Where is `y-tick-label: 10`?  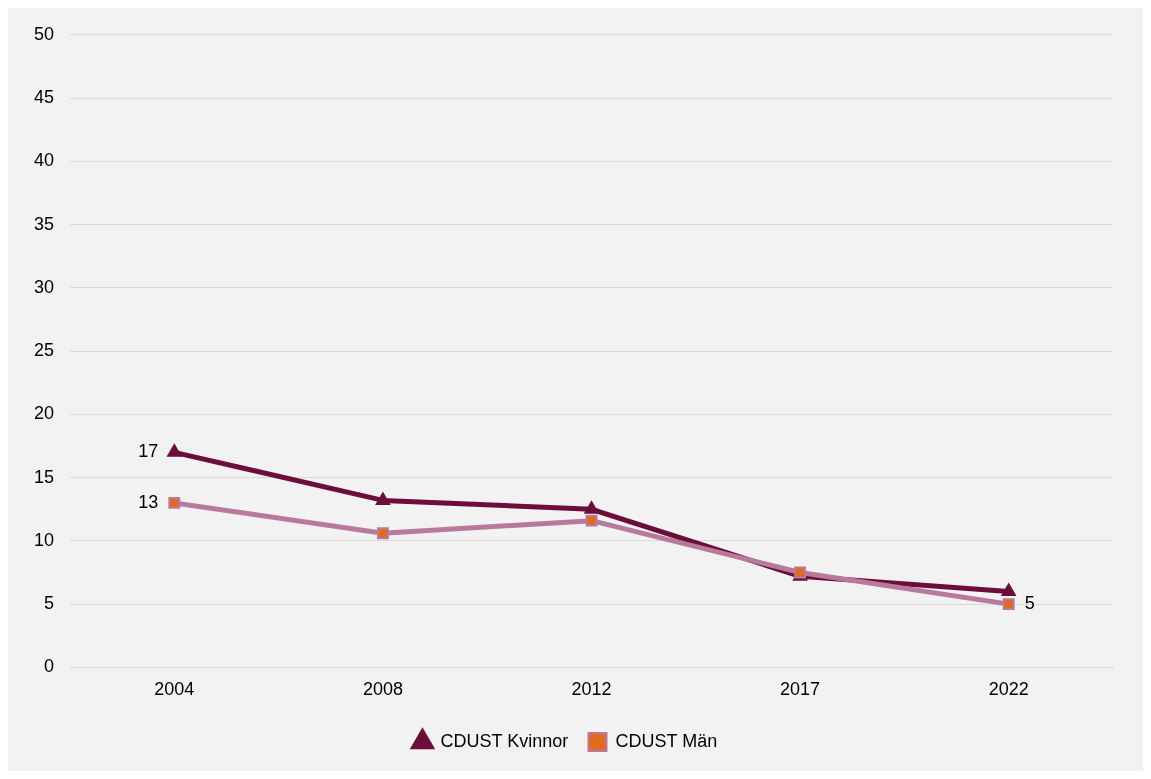 y-tick-label: 10 is located at coordinates (44, 539).